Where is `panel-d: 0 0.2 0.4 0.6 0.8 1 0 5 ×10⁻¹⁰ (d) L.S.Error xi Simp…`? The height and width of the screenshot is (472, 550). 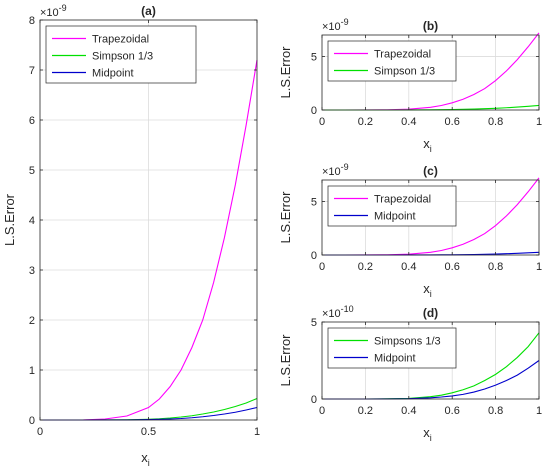
panel-d: 0 0.2 0.4 0.6 0.8 1 0 5 ×10⁻¹⁰ (d) L.S.Error xi Simp… is located at coordinates (410, 373).